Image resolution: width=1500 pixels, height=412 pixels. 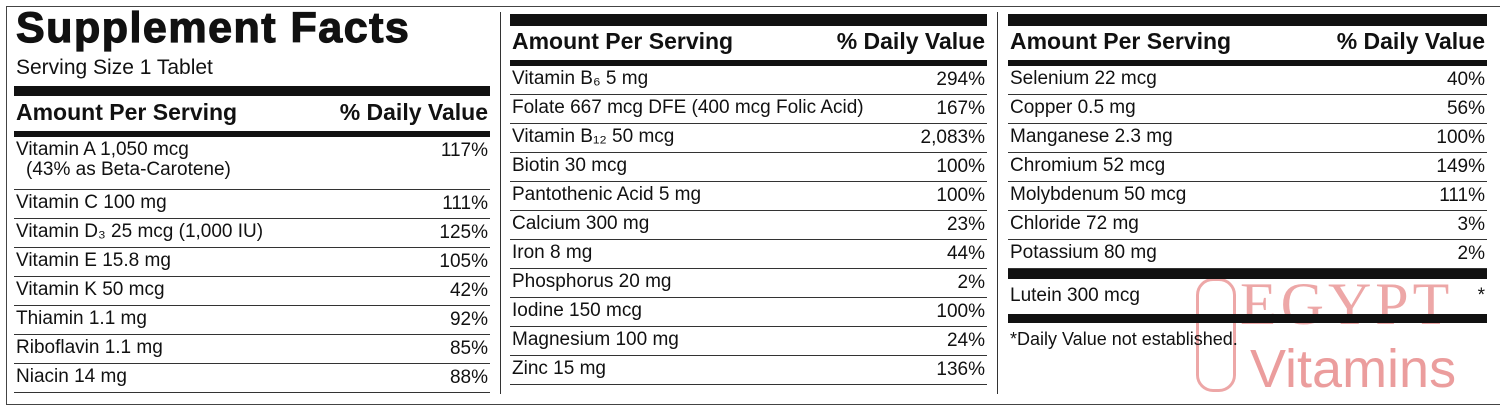 What do you see at coordinates (593, 136) in the screenshot?
I see `nutrient-name: Vitamin B₁₂ 50 mcg` at bounding box center [593, 136].